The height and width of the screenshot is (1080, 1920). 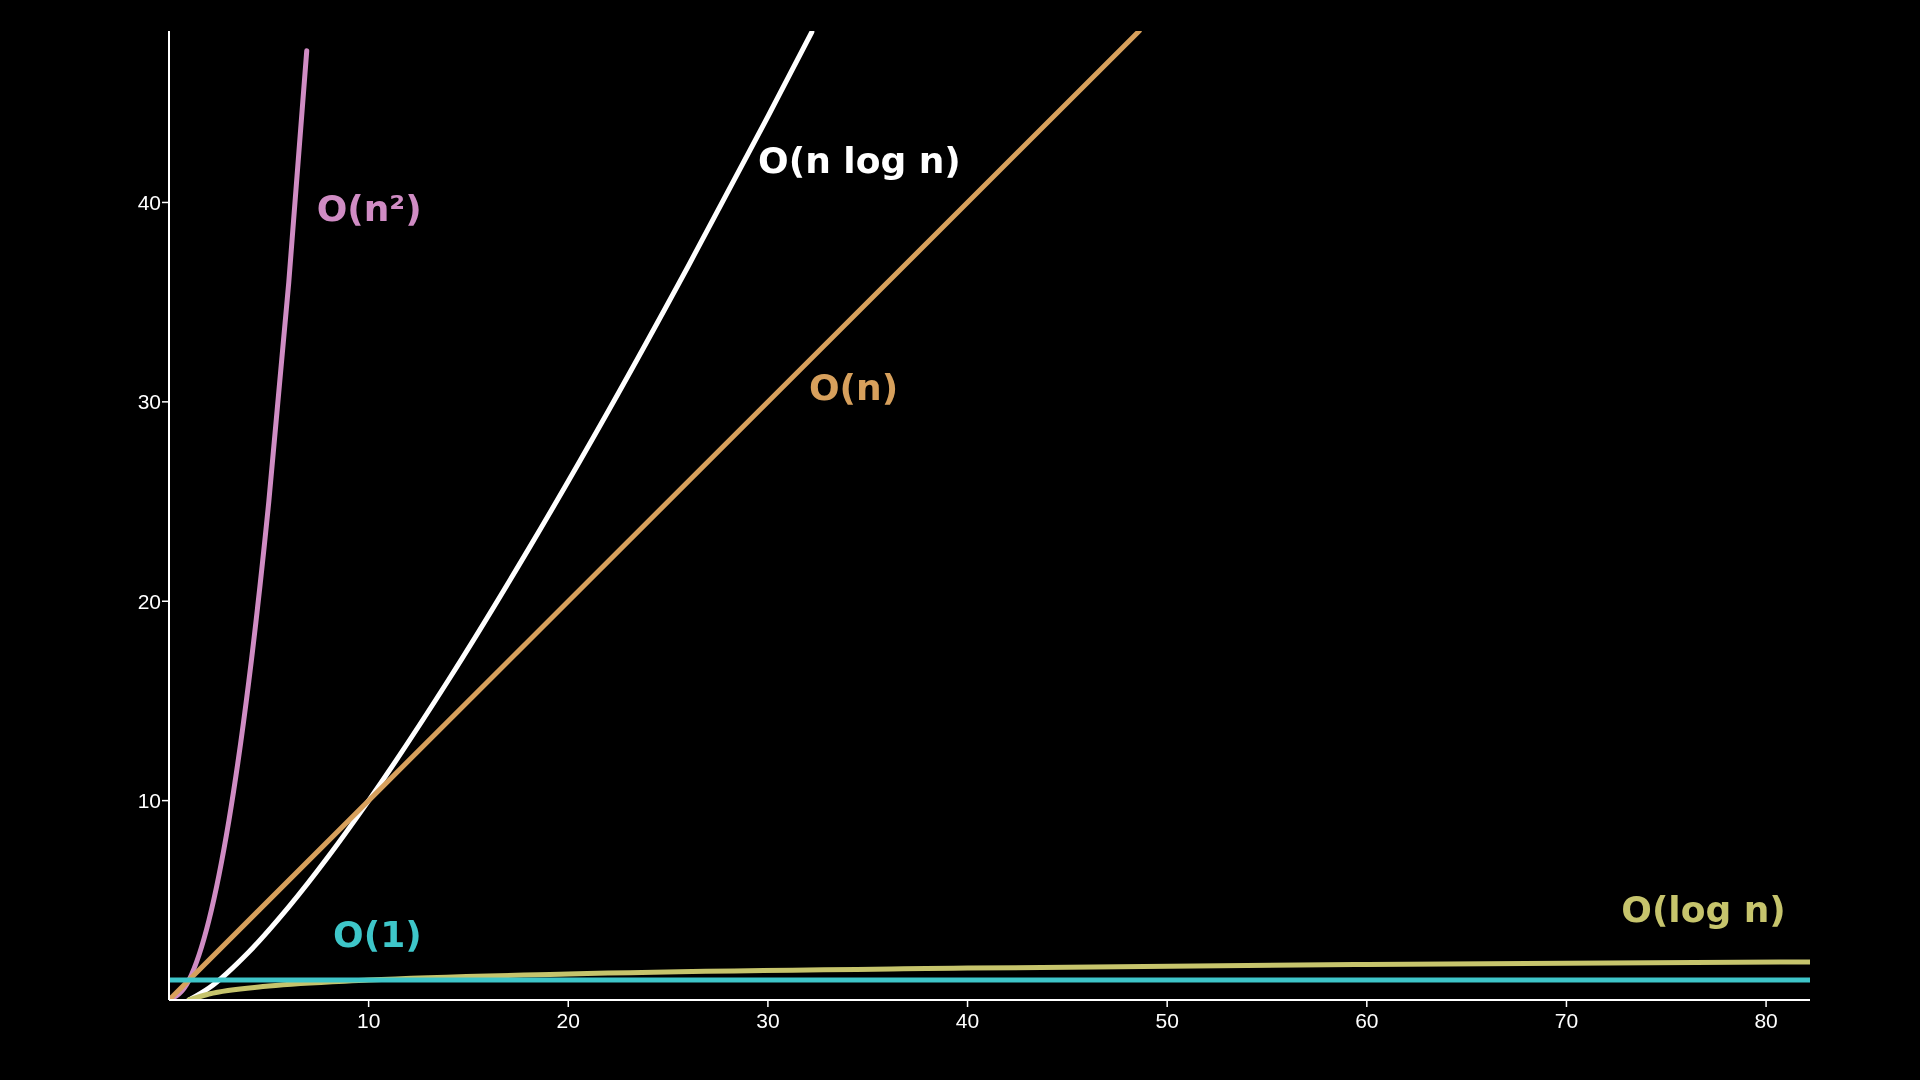 I want to click on x-tick-label: 20, so click(x=568, y=1020).